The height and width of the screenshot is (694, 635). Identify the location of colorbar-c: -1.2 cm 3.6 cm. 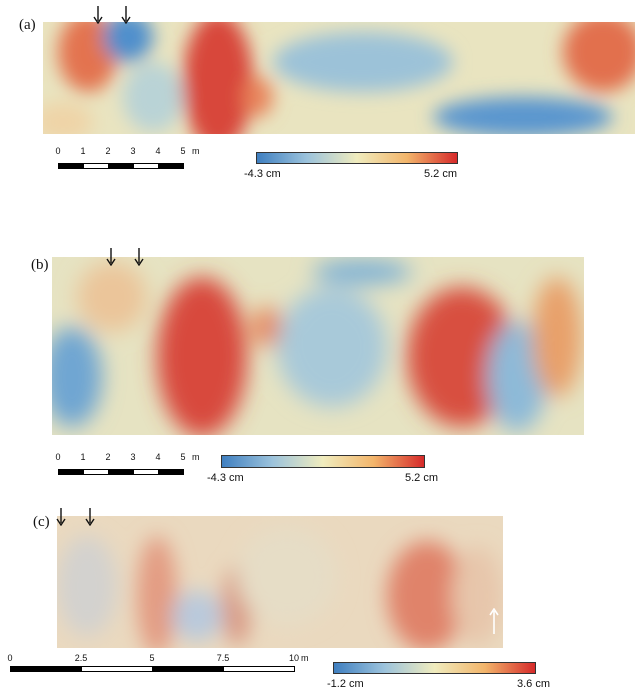
(438, 677).